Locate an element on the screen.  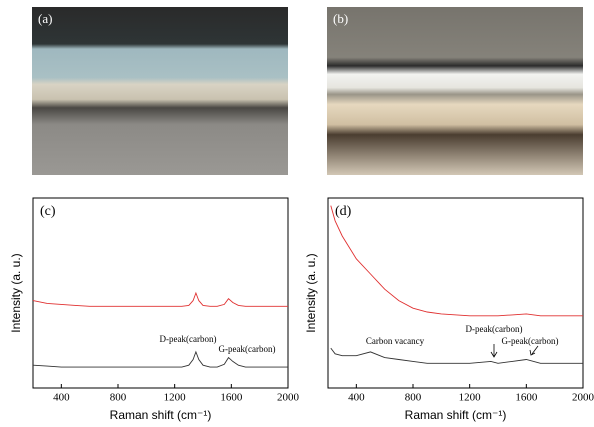
annotation: Carbon vacancy is located at coordinates (395, 341).